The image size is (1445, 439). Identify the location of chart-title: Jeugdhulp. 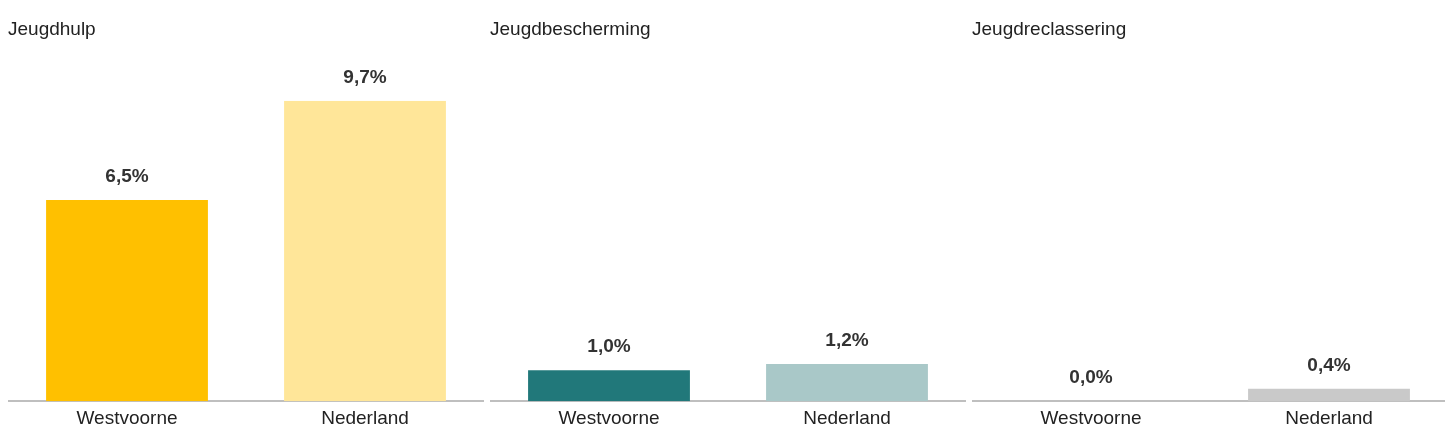
(52, 28).